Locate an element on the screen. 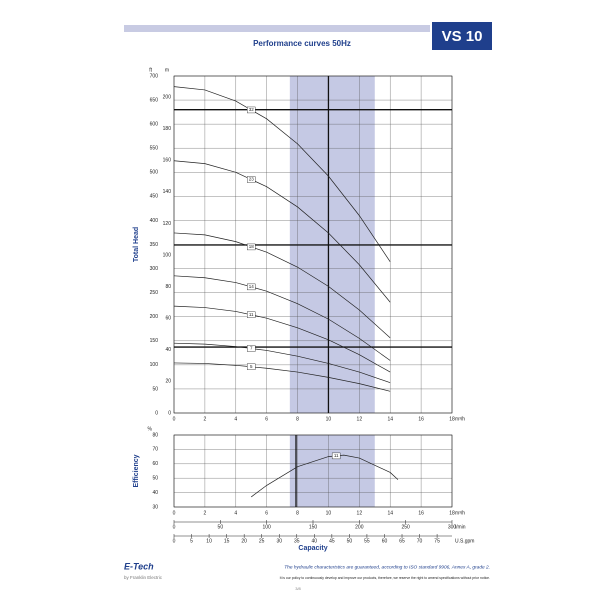 This screenshot has width=600, height=600. y2-tick-label: 120 is located at coordinates (167, 224).